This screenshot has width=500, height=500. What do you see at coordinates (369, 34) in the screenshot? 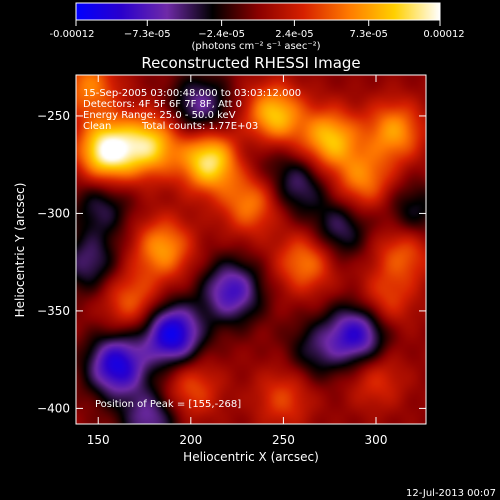
I see `colorbar-tick-label: 7.3e-05` at bounding box center [369, 34].